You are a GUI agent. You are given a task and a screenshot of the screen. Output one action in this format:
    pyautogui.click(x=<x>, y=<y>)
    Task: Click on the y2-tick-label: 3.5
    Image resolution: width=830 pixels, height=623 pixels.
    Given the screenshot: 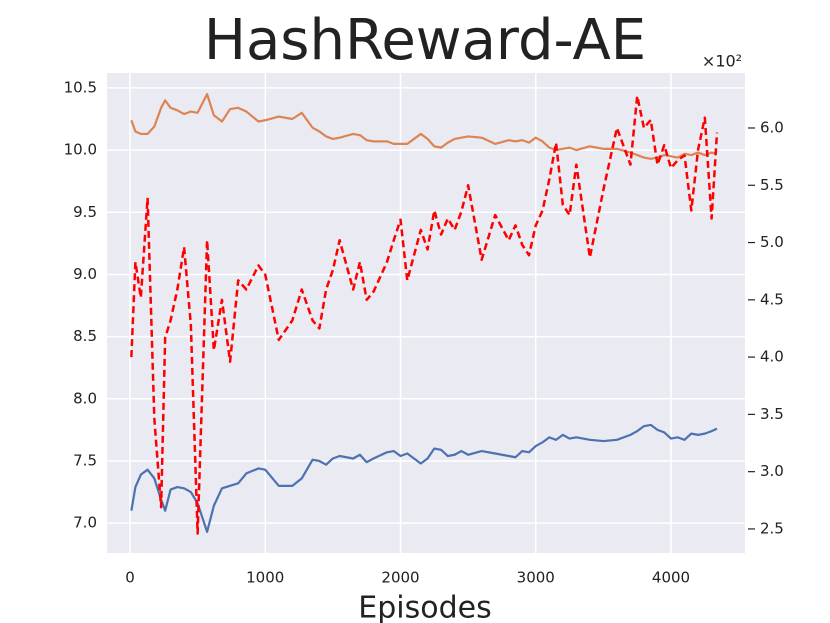 What is the action you would take?
    pyautogui.click(x=772, y=414)
    